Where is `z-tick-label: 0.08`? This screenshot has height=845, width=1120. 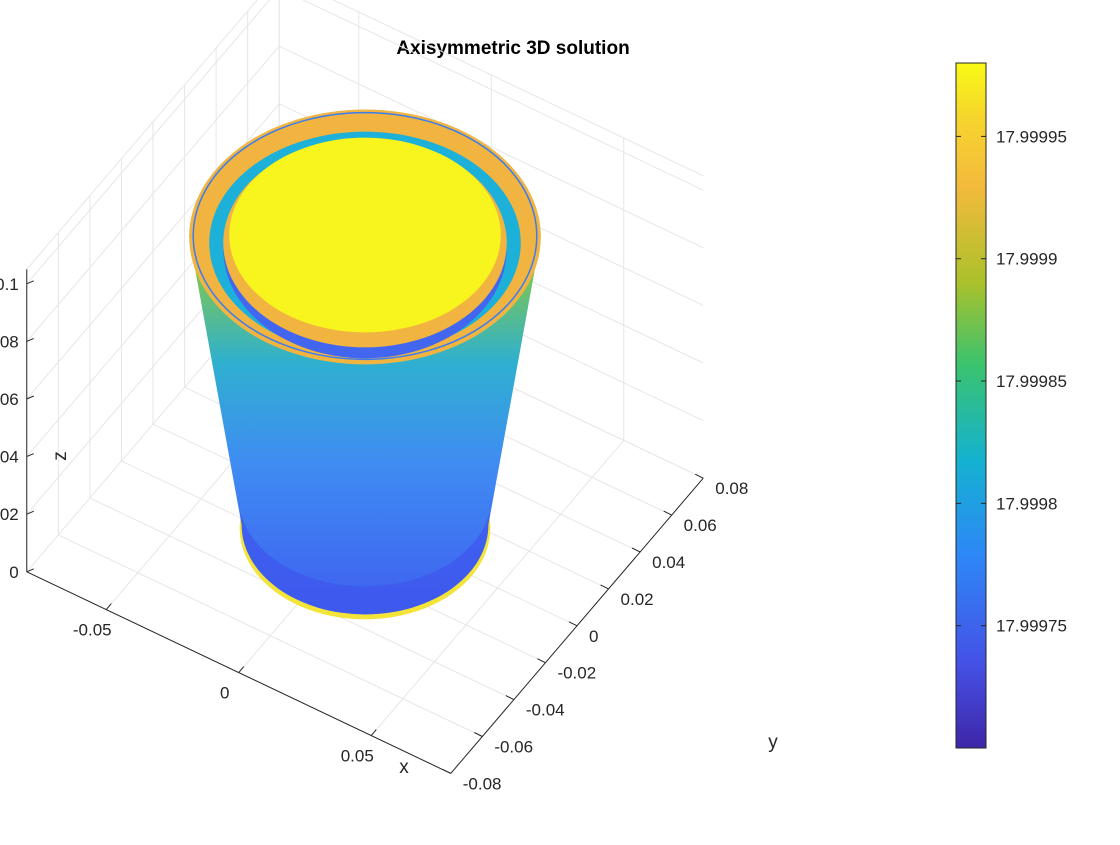 z-tick-label: 0.08 is located at coordinates (9, 341).